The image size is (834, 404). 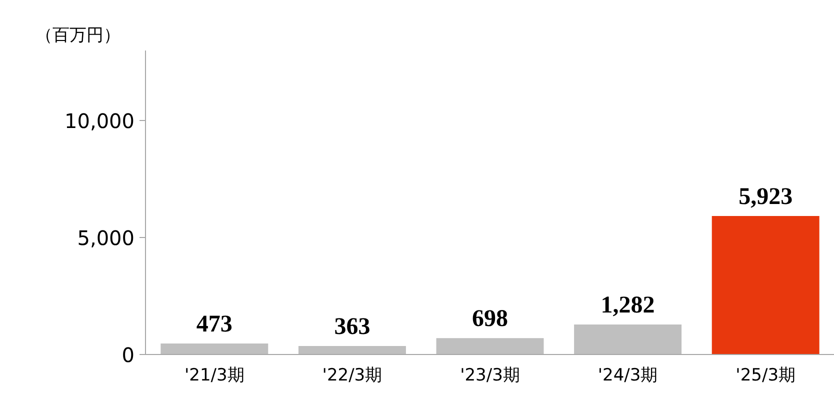 What do you see at coordinates (99, 121) in the screenshot?
I see `y-tick-label: 10,000` at bounding box center [99, 121].